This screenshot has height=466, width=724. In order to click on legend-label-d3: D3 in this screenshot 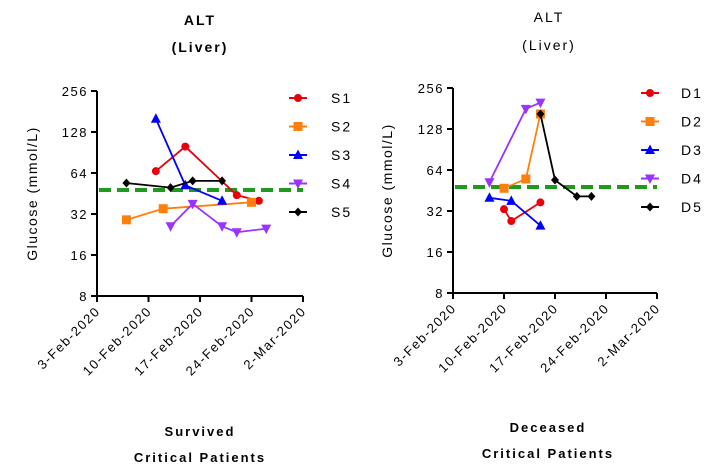, I will do `click(692, 150)`.